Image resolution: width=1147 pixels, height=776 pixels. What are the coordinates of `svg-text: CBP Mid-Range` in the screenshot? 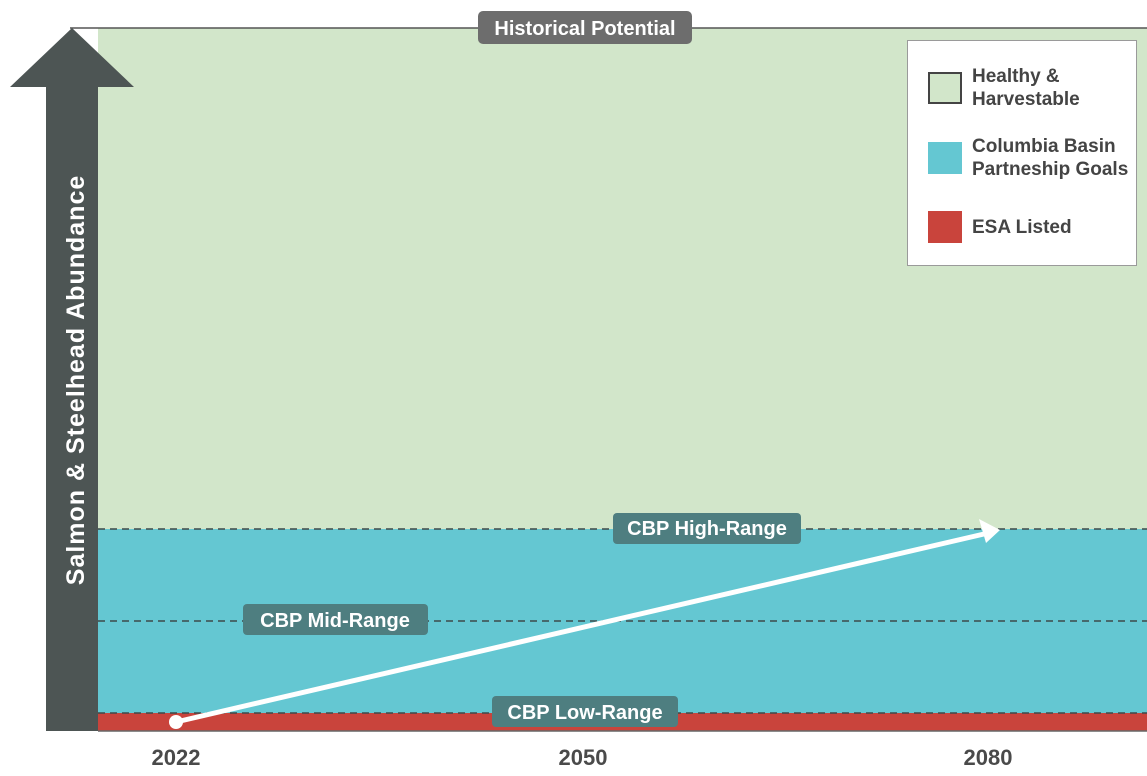 It's located at (335, 621).